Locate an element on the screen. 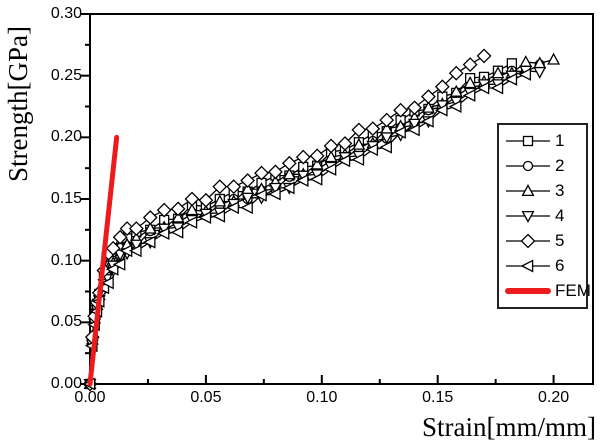 The image size is (601, 446). x-axis-title: Strain[mm/mm] is located at coordinates (509, 427).